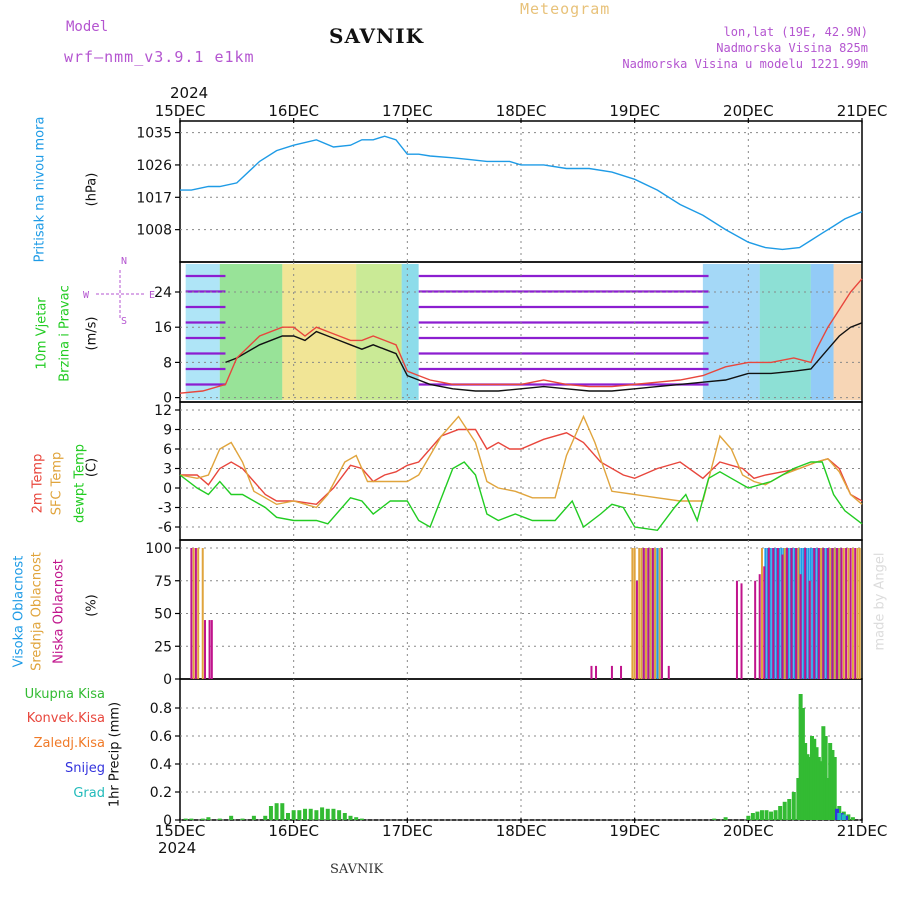  What do you see at coordinates (521, 496) in the screenshot?
I see `series-line-dewpt-temp` at bounding box center [521, 496].